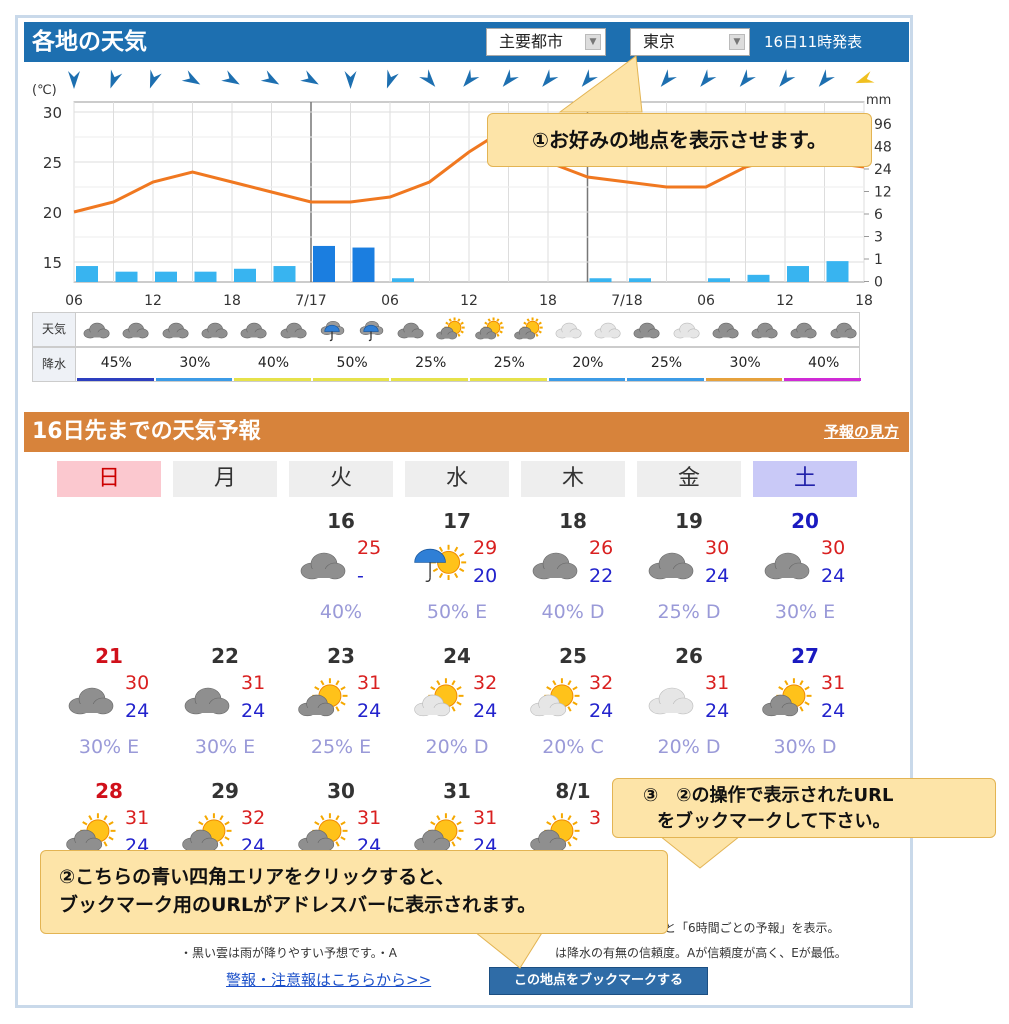 The height and width of the screenshot is (1024, 1009). I want to click on forecast-help-link: 予報の見方, so click(861, 432).